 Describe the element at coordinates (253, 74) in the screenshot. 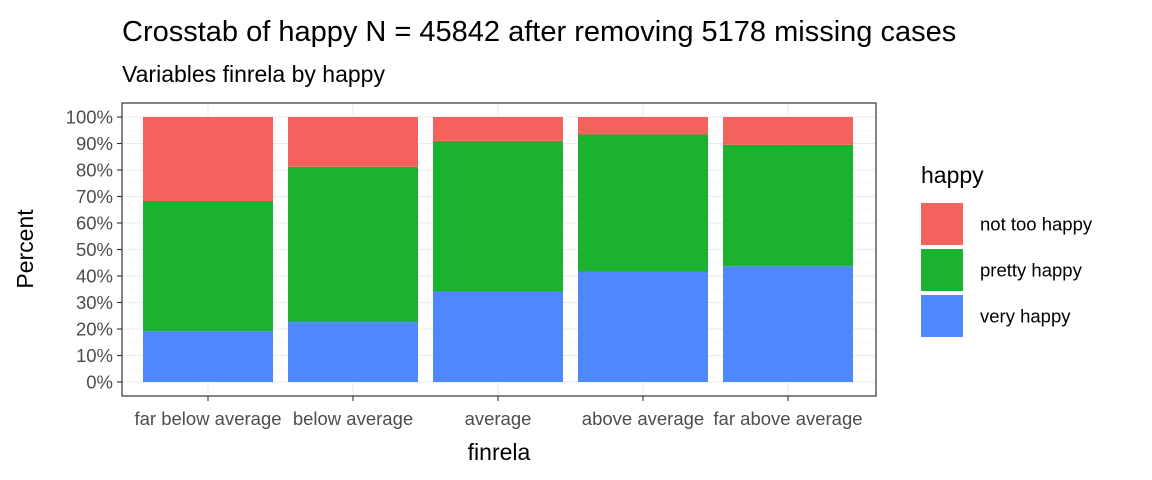

I see `chart-subtitle: Variables finrela by happy` at that location.